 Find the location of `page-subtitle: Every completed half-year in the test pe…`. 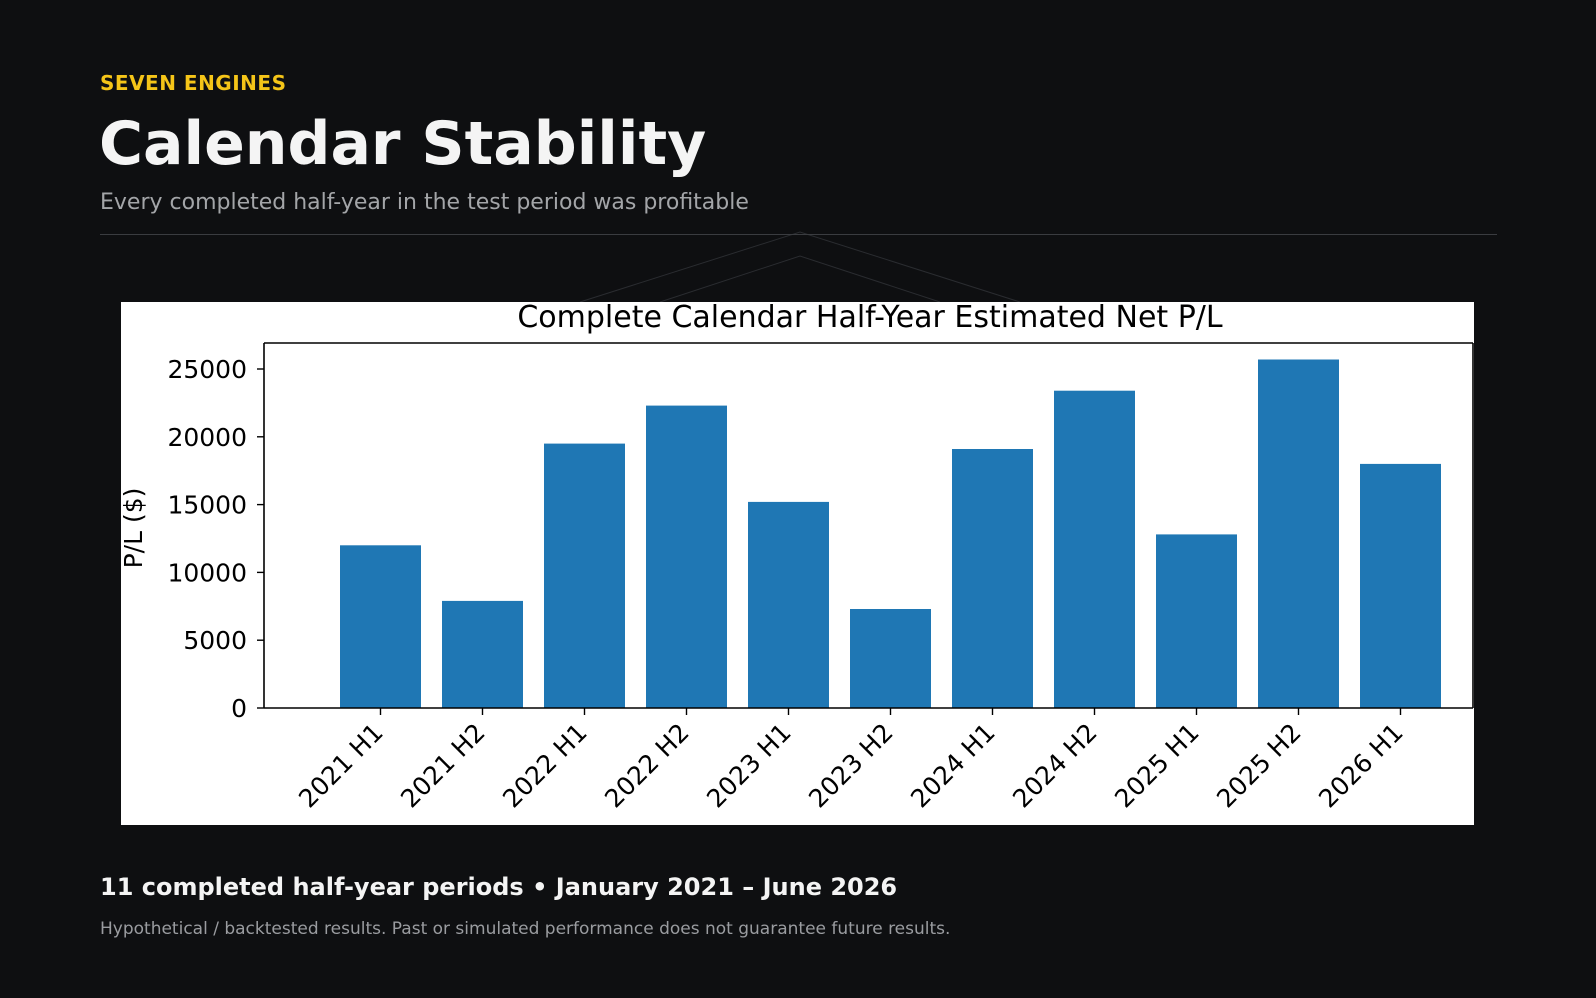

page-subtitle: Every completed half-year in the test pe… is located at coordinates (424, 202).